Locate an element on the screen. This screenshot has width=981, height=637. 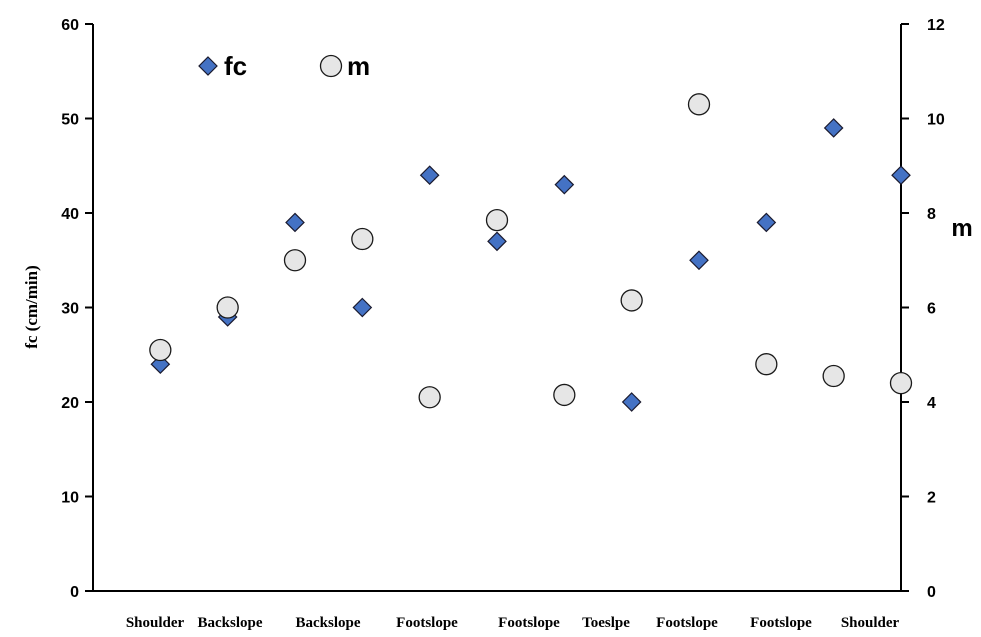
legend-fc-label: fc is located at coordinates (235, 66).